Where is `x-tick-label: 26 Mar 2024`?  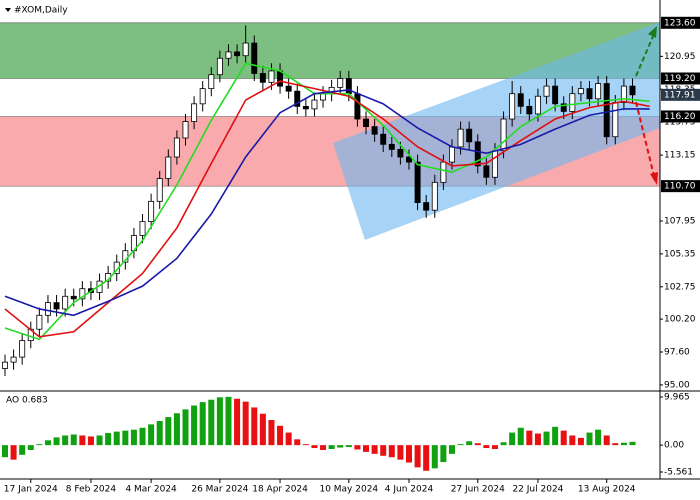
x-tick-label: 26 Mar 2024 is located at coordinates (219, 490).